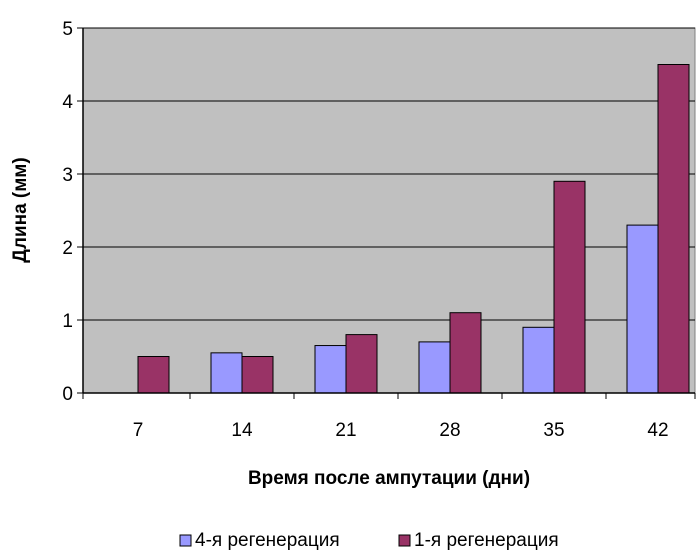 This screenshot has width=699, height=553. I want to click on legend-label-4th-regeneration: 4-я регенерация, so click(267, 540).